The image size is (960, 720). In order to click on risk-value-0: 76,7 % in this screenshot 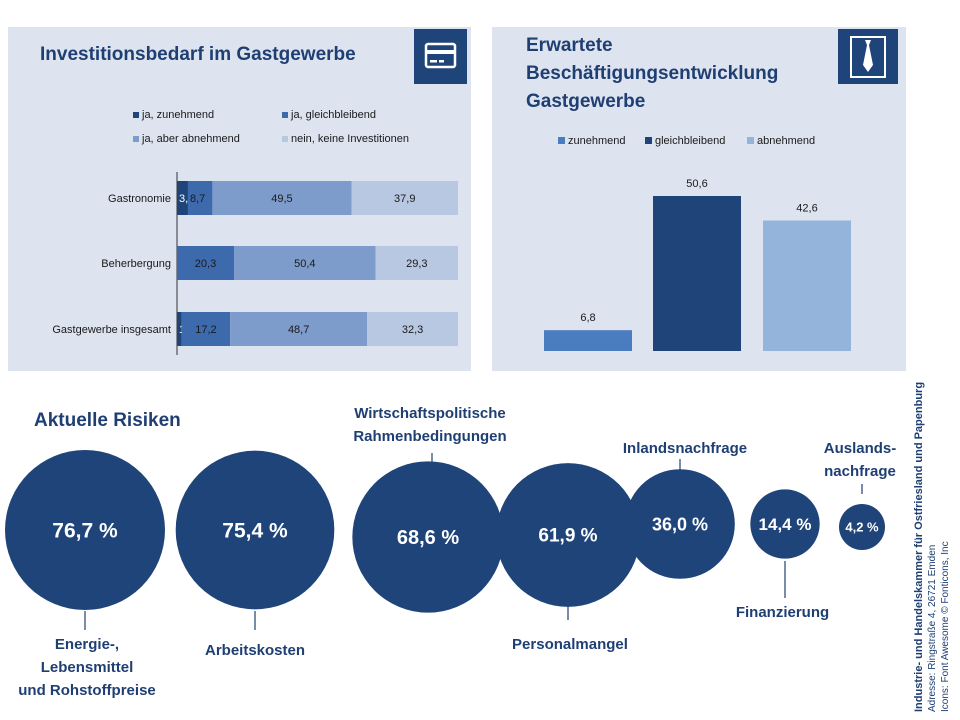, I will do `click(85, 530)`.